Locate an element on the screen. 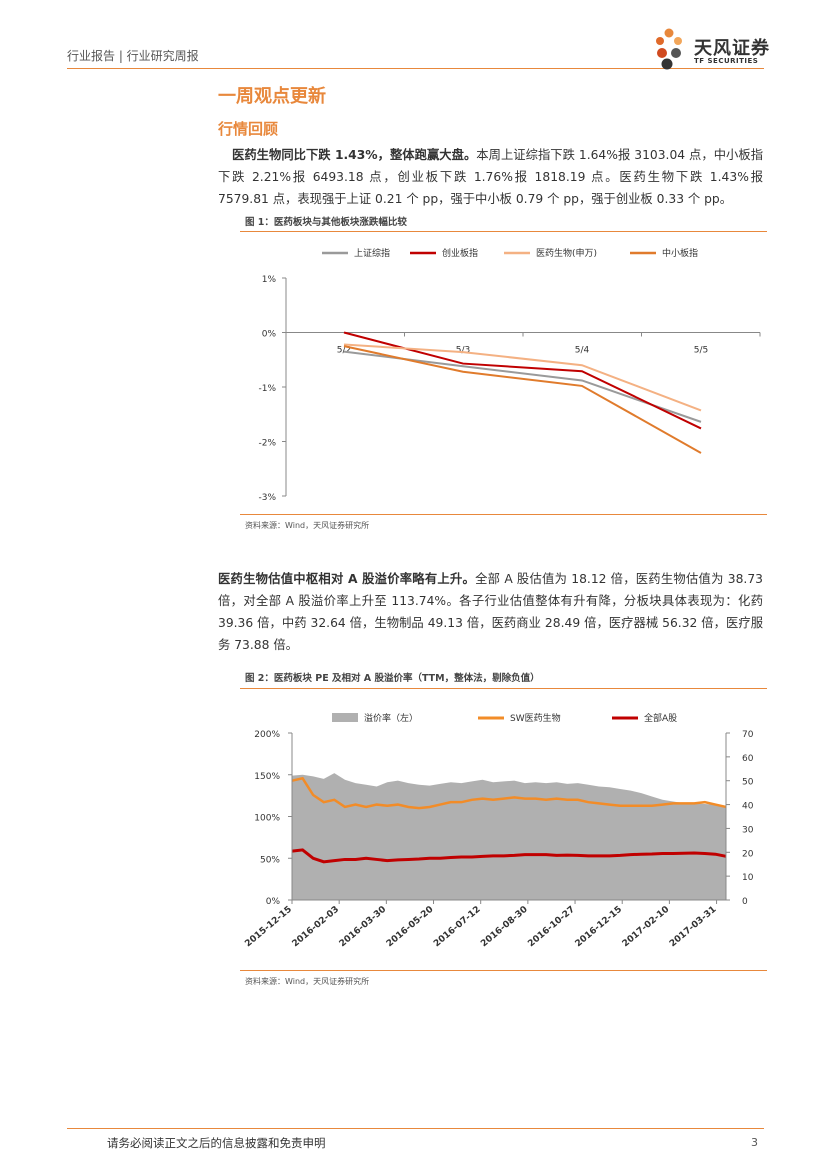 The width and height of the screenshot is (827, 1169). legend-swatch is located at coordinates (345, 717).